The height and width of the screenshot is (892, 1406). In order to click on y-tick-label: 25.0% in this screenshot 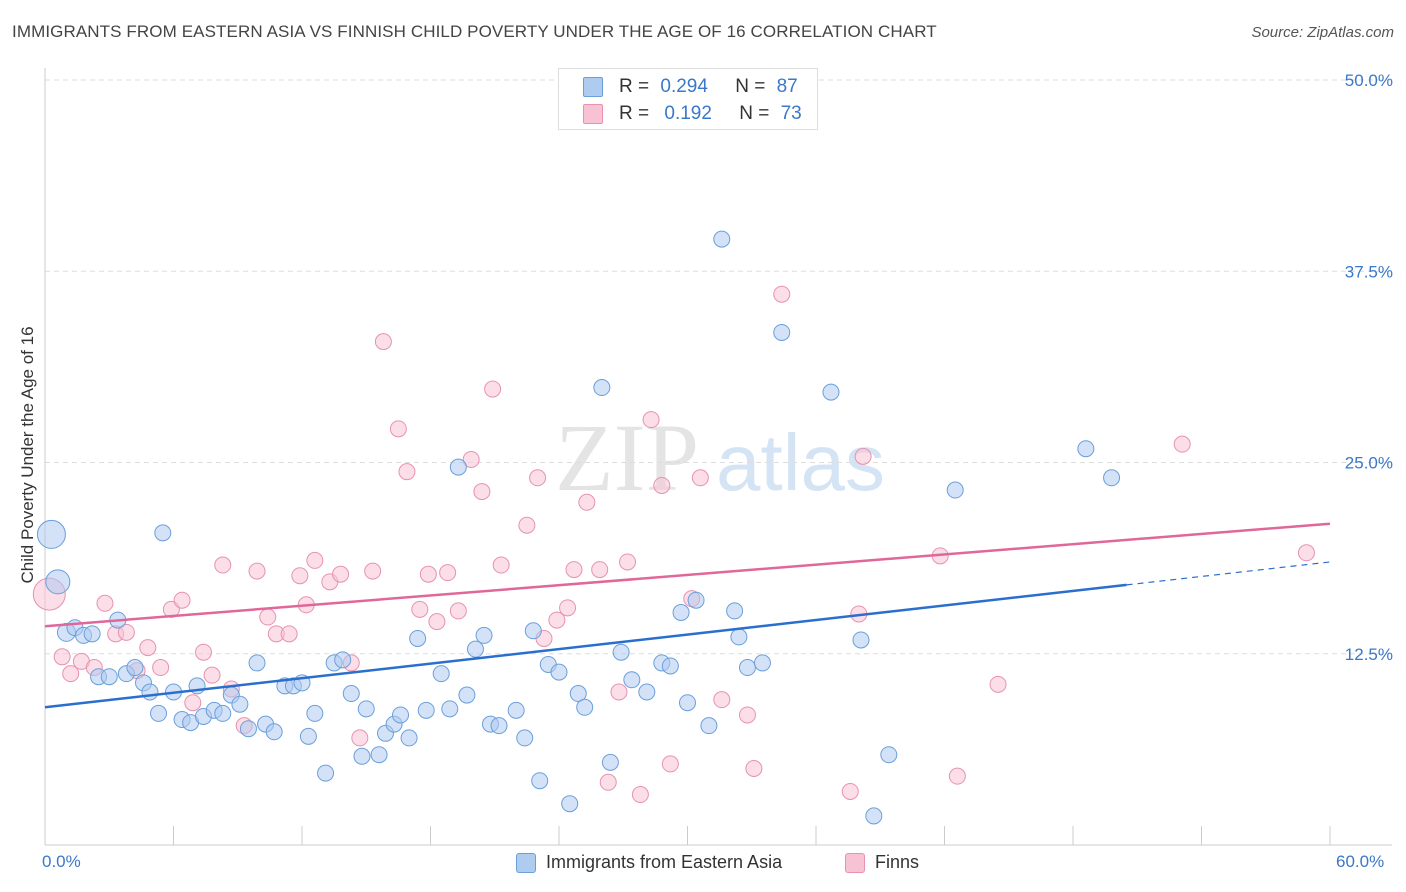, I will do `click(1369, 463)`.